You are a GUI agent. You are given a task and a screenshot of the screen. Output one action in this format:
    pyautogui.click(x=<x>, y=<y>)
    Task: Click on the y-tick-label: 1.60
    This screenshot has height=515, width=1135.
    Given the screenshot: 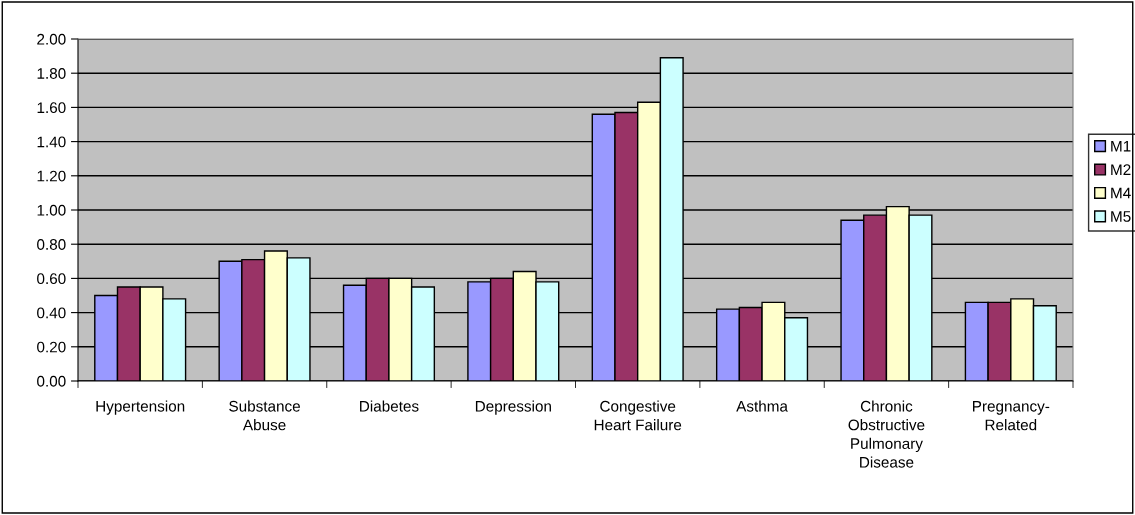 What is the action you would take?
    pyautogui.click(x=51, y=108)
    